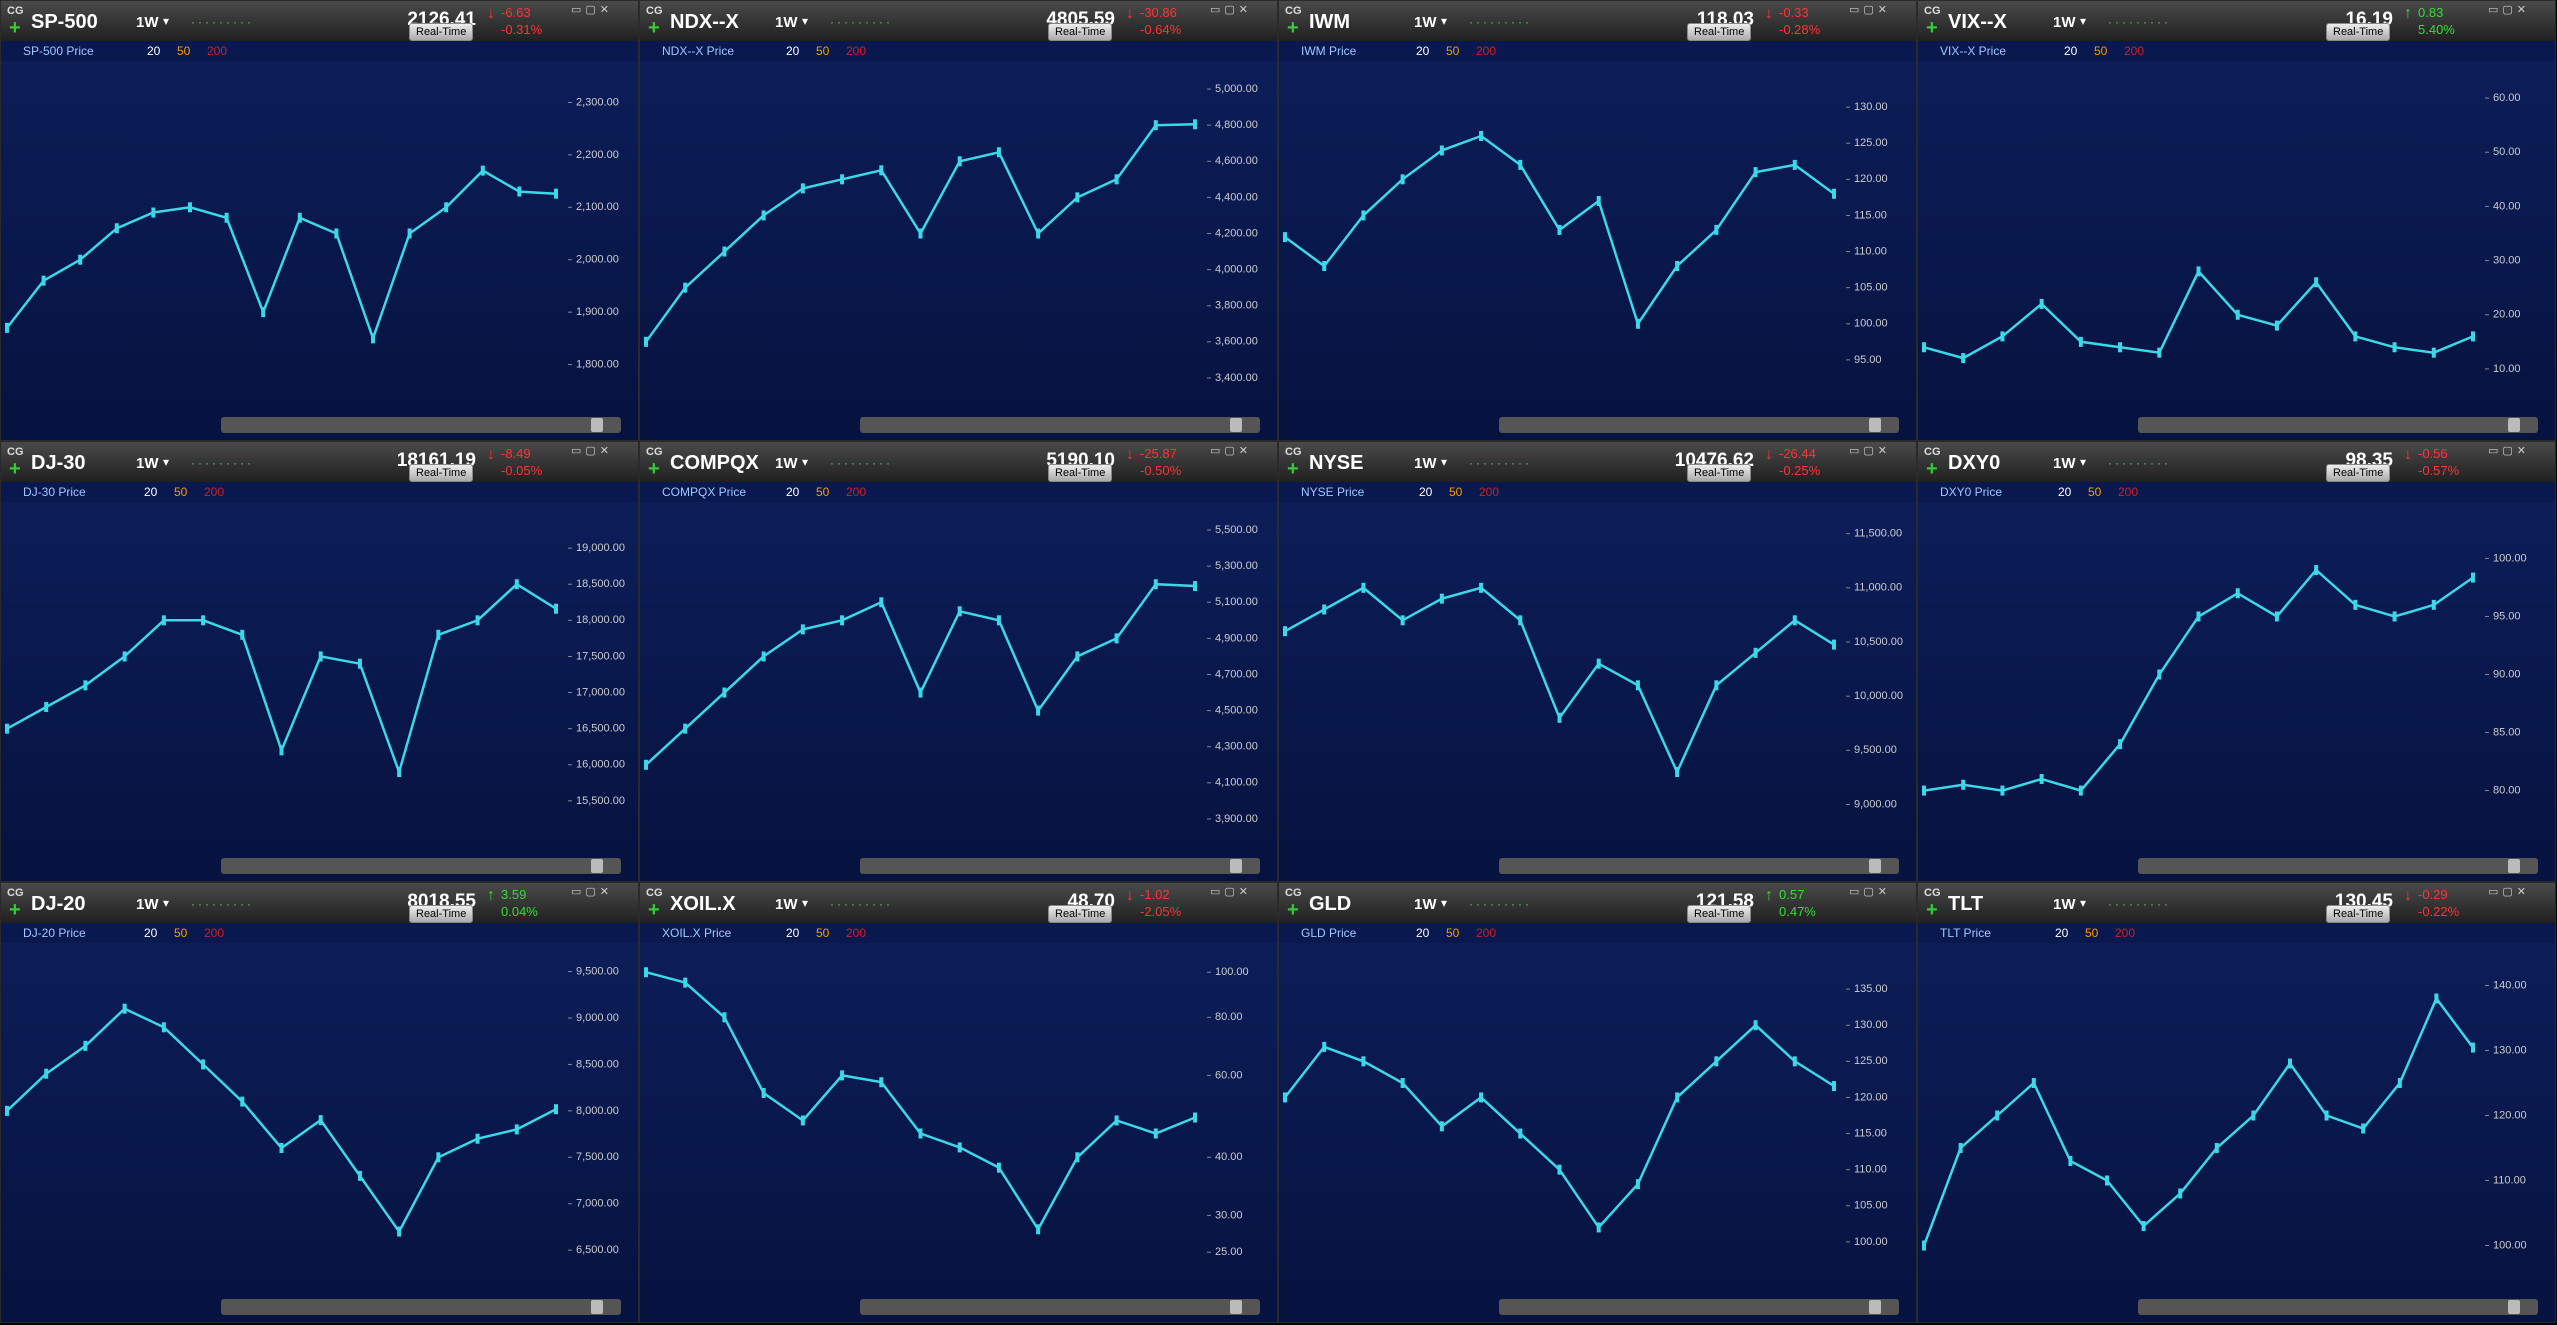 Image resolution: width=2557 pixels, height=1325 pixels. I want to click on symbol: GLD, so click(1330, 904).